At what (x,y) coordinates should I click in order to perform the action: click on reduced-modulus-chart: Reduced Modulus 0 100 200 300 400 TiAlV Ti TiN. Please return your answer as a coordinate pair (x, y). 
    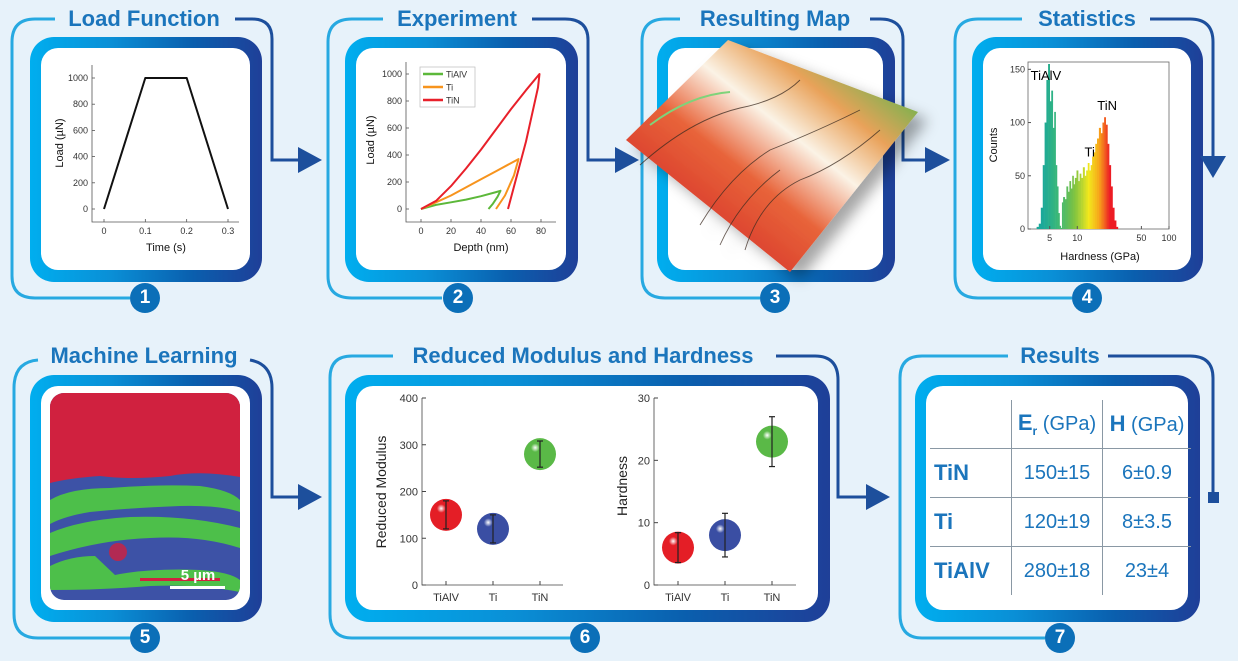
    Looking at the image, I should click on (468, 498).